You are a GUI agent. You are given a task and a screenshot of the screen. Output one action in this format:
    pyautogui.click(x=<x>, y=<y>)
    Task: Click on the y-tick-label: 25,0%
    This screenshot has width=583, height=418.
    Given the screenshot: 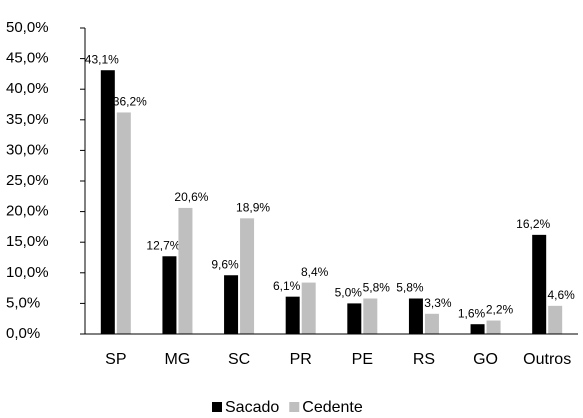 What is the action you would take?
    pyautogui.click(x=27, y=180)
    